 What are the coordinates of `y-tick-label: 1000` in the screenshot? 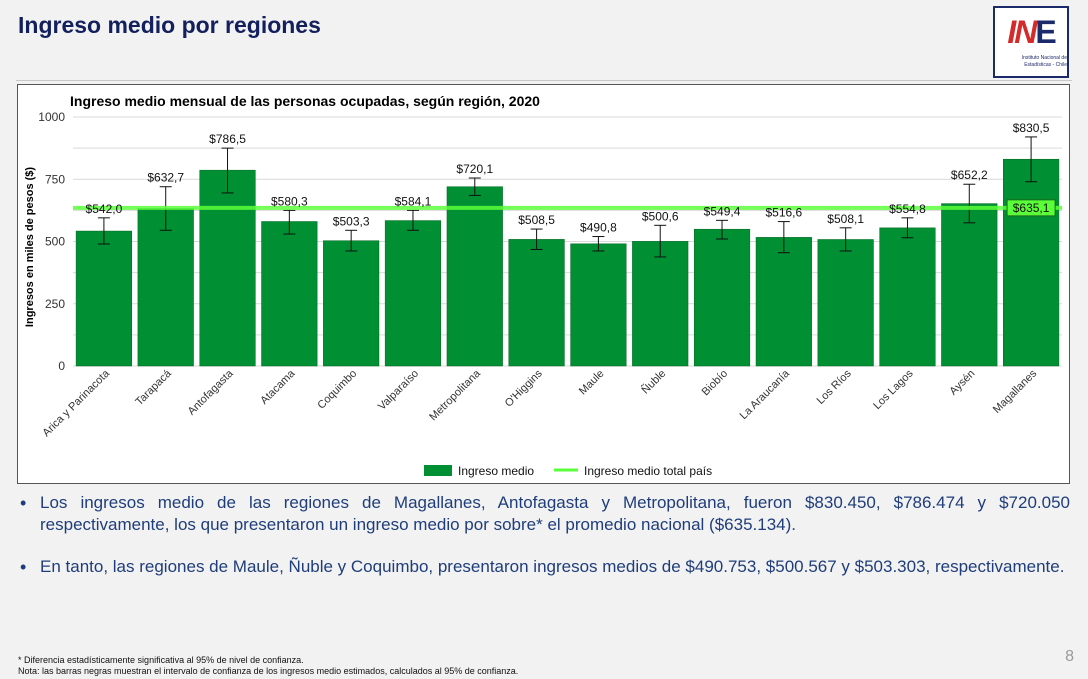 It's located at (51, 117).